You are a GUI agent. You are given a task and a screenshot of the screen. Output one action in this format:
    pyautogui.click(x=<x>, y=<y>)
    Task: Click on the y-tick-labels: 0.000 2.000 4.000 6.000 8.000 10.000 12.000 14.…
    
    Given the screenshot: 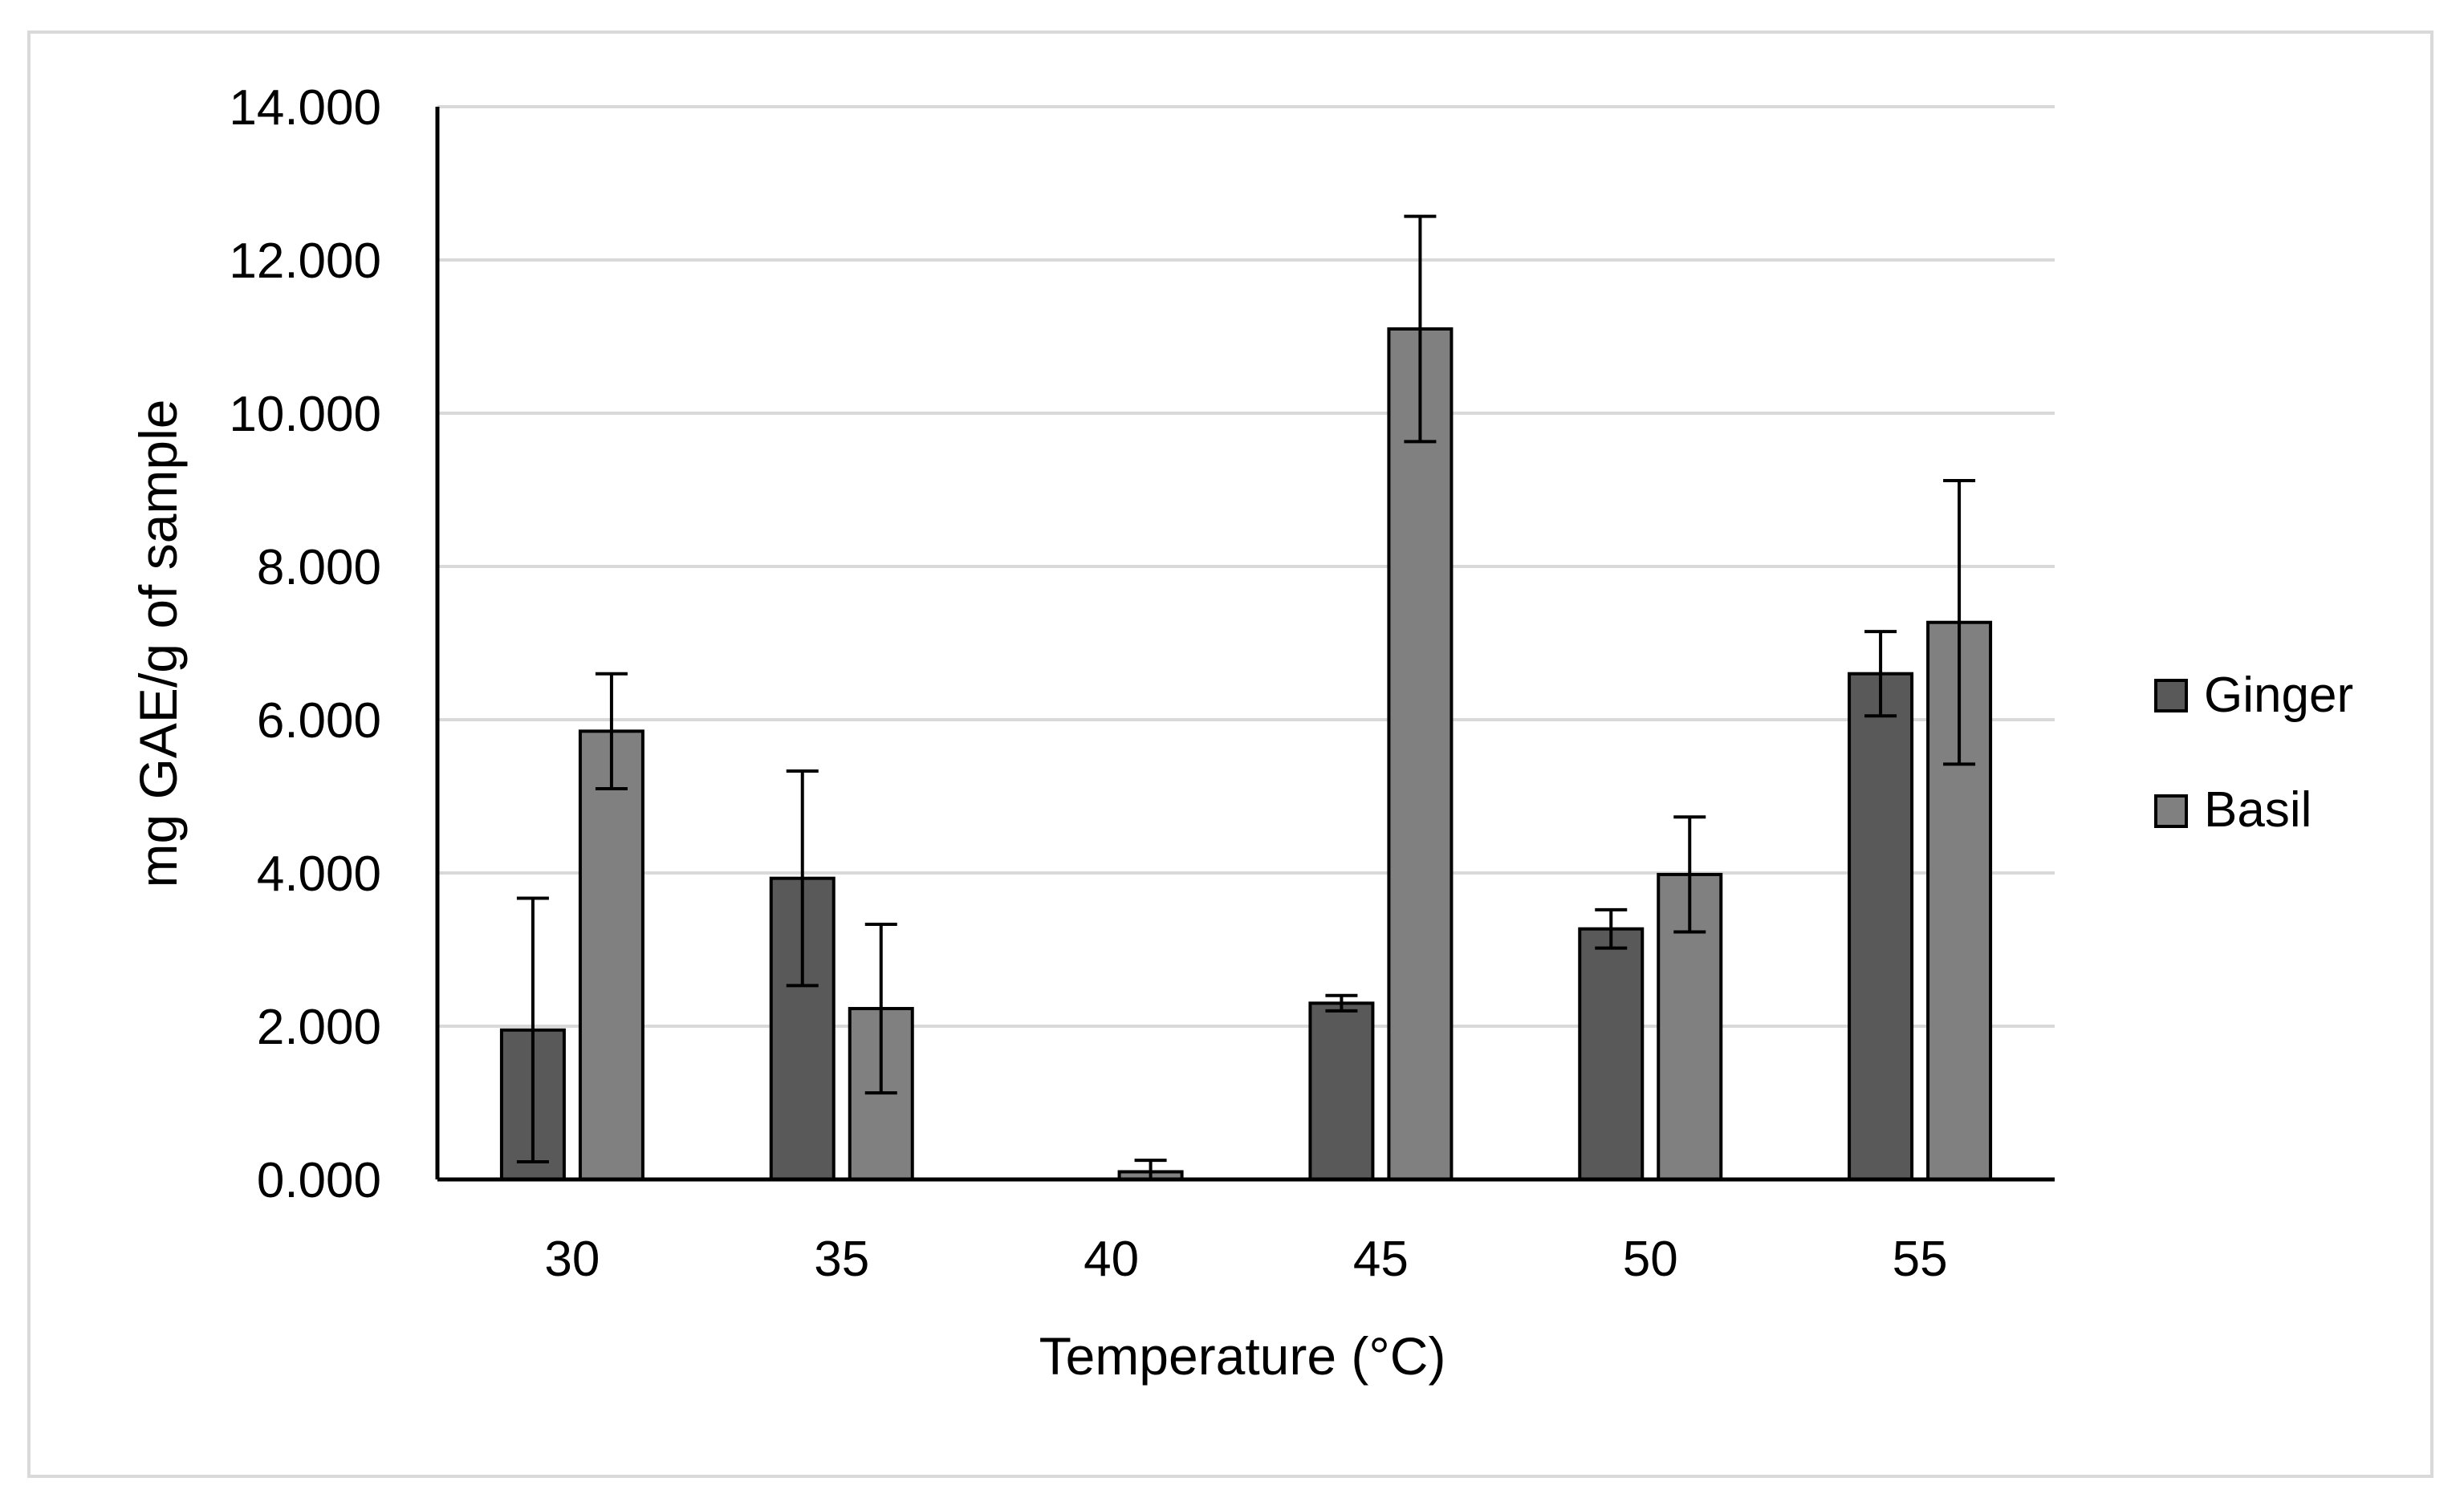 What is the action you would take?
    pyautogui.click(x=305, y=644)
    